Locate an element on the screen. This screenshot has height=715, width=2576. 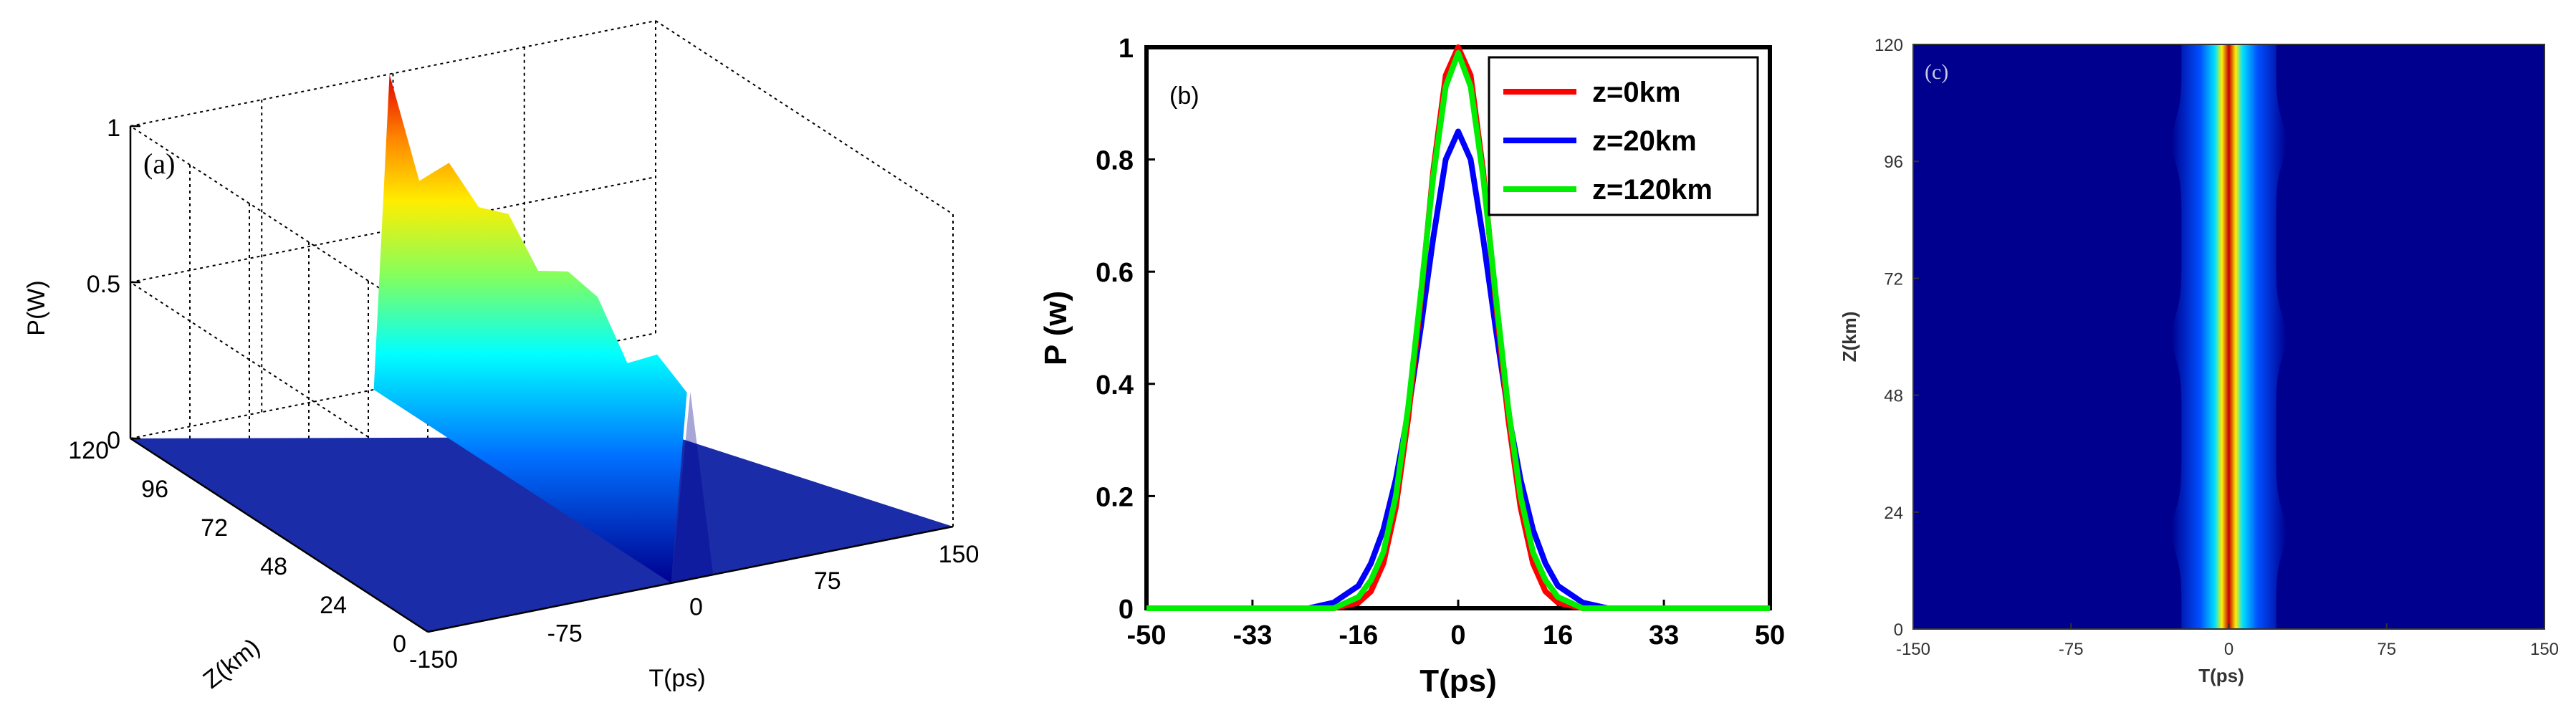
y-tick-label: 0.2 is located at coordinates (1115, 497).